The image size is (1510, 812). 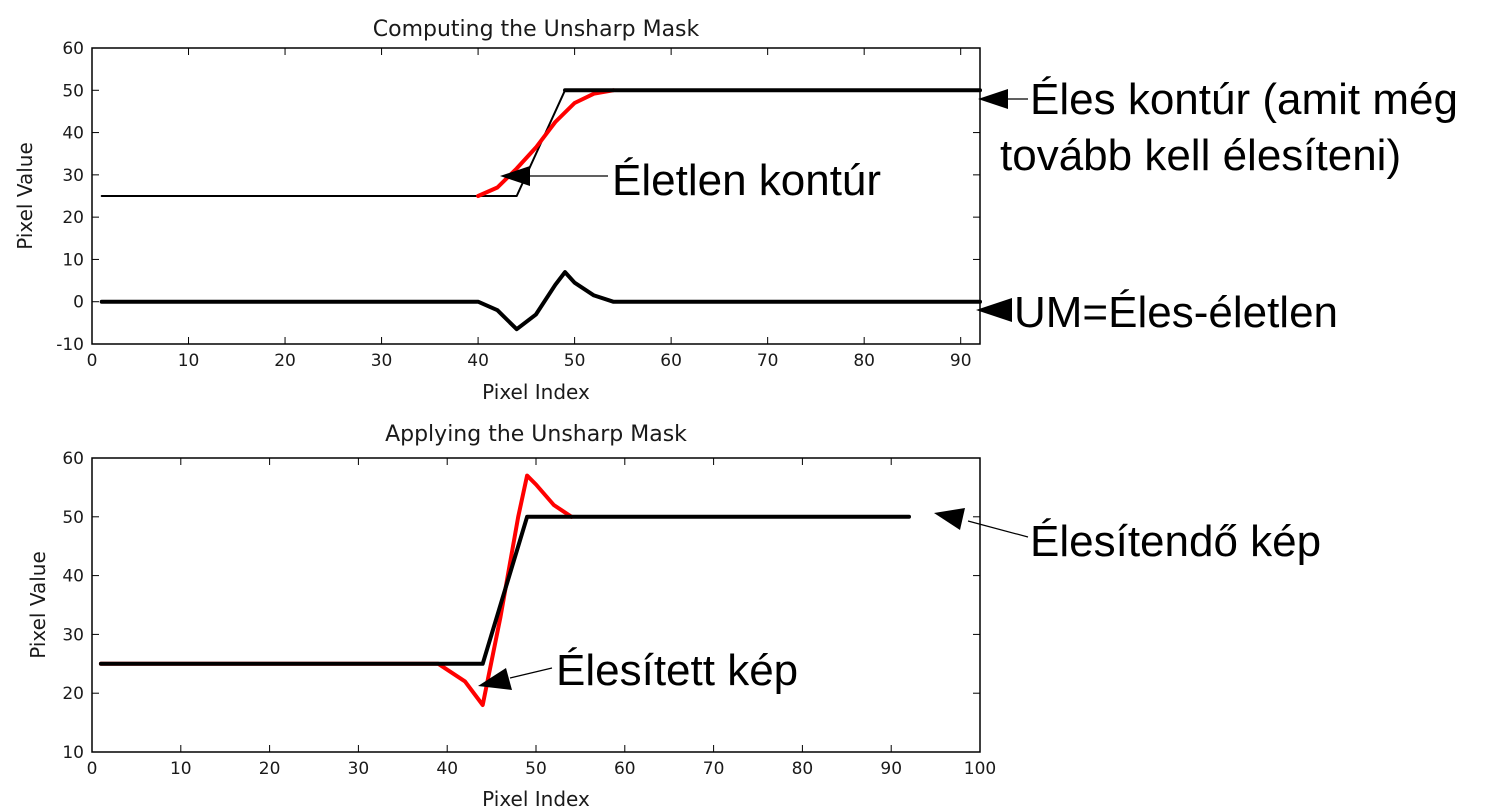 What do you see at coordinates (536, 434) in the screenshot?
I see `bottom-plot-title: Applying the Unsharp Mask` at bounding box center [536, 434].